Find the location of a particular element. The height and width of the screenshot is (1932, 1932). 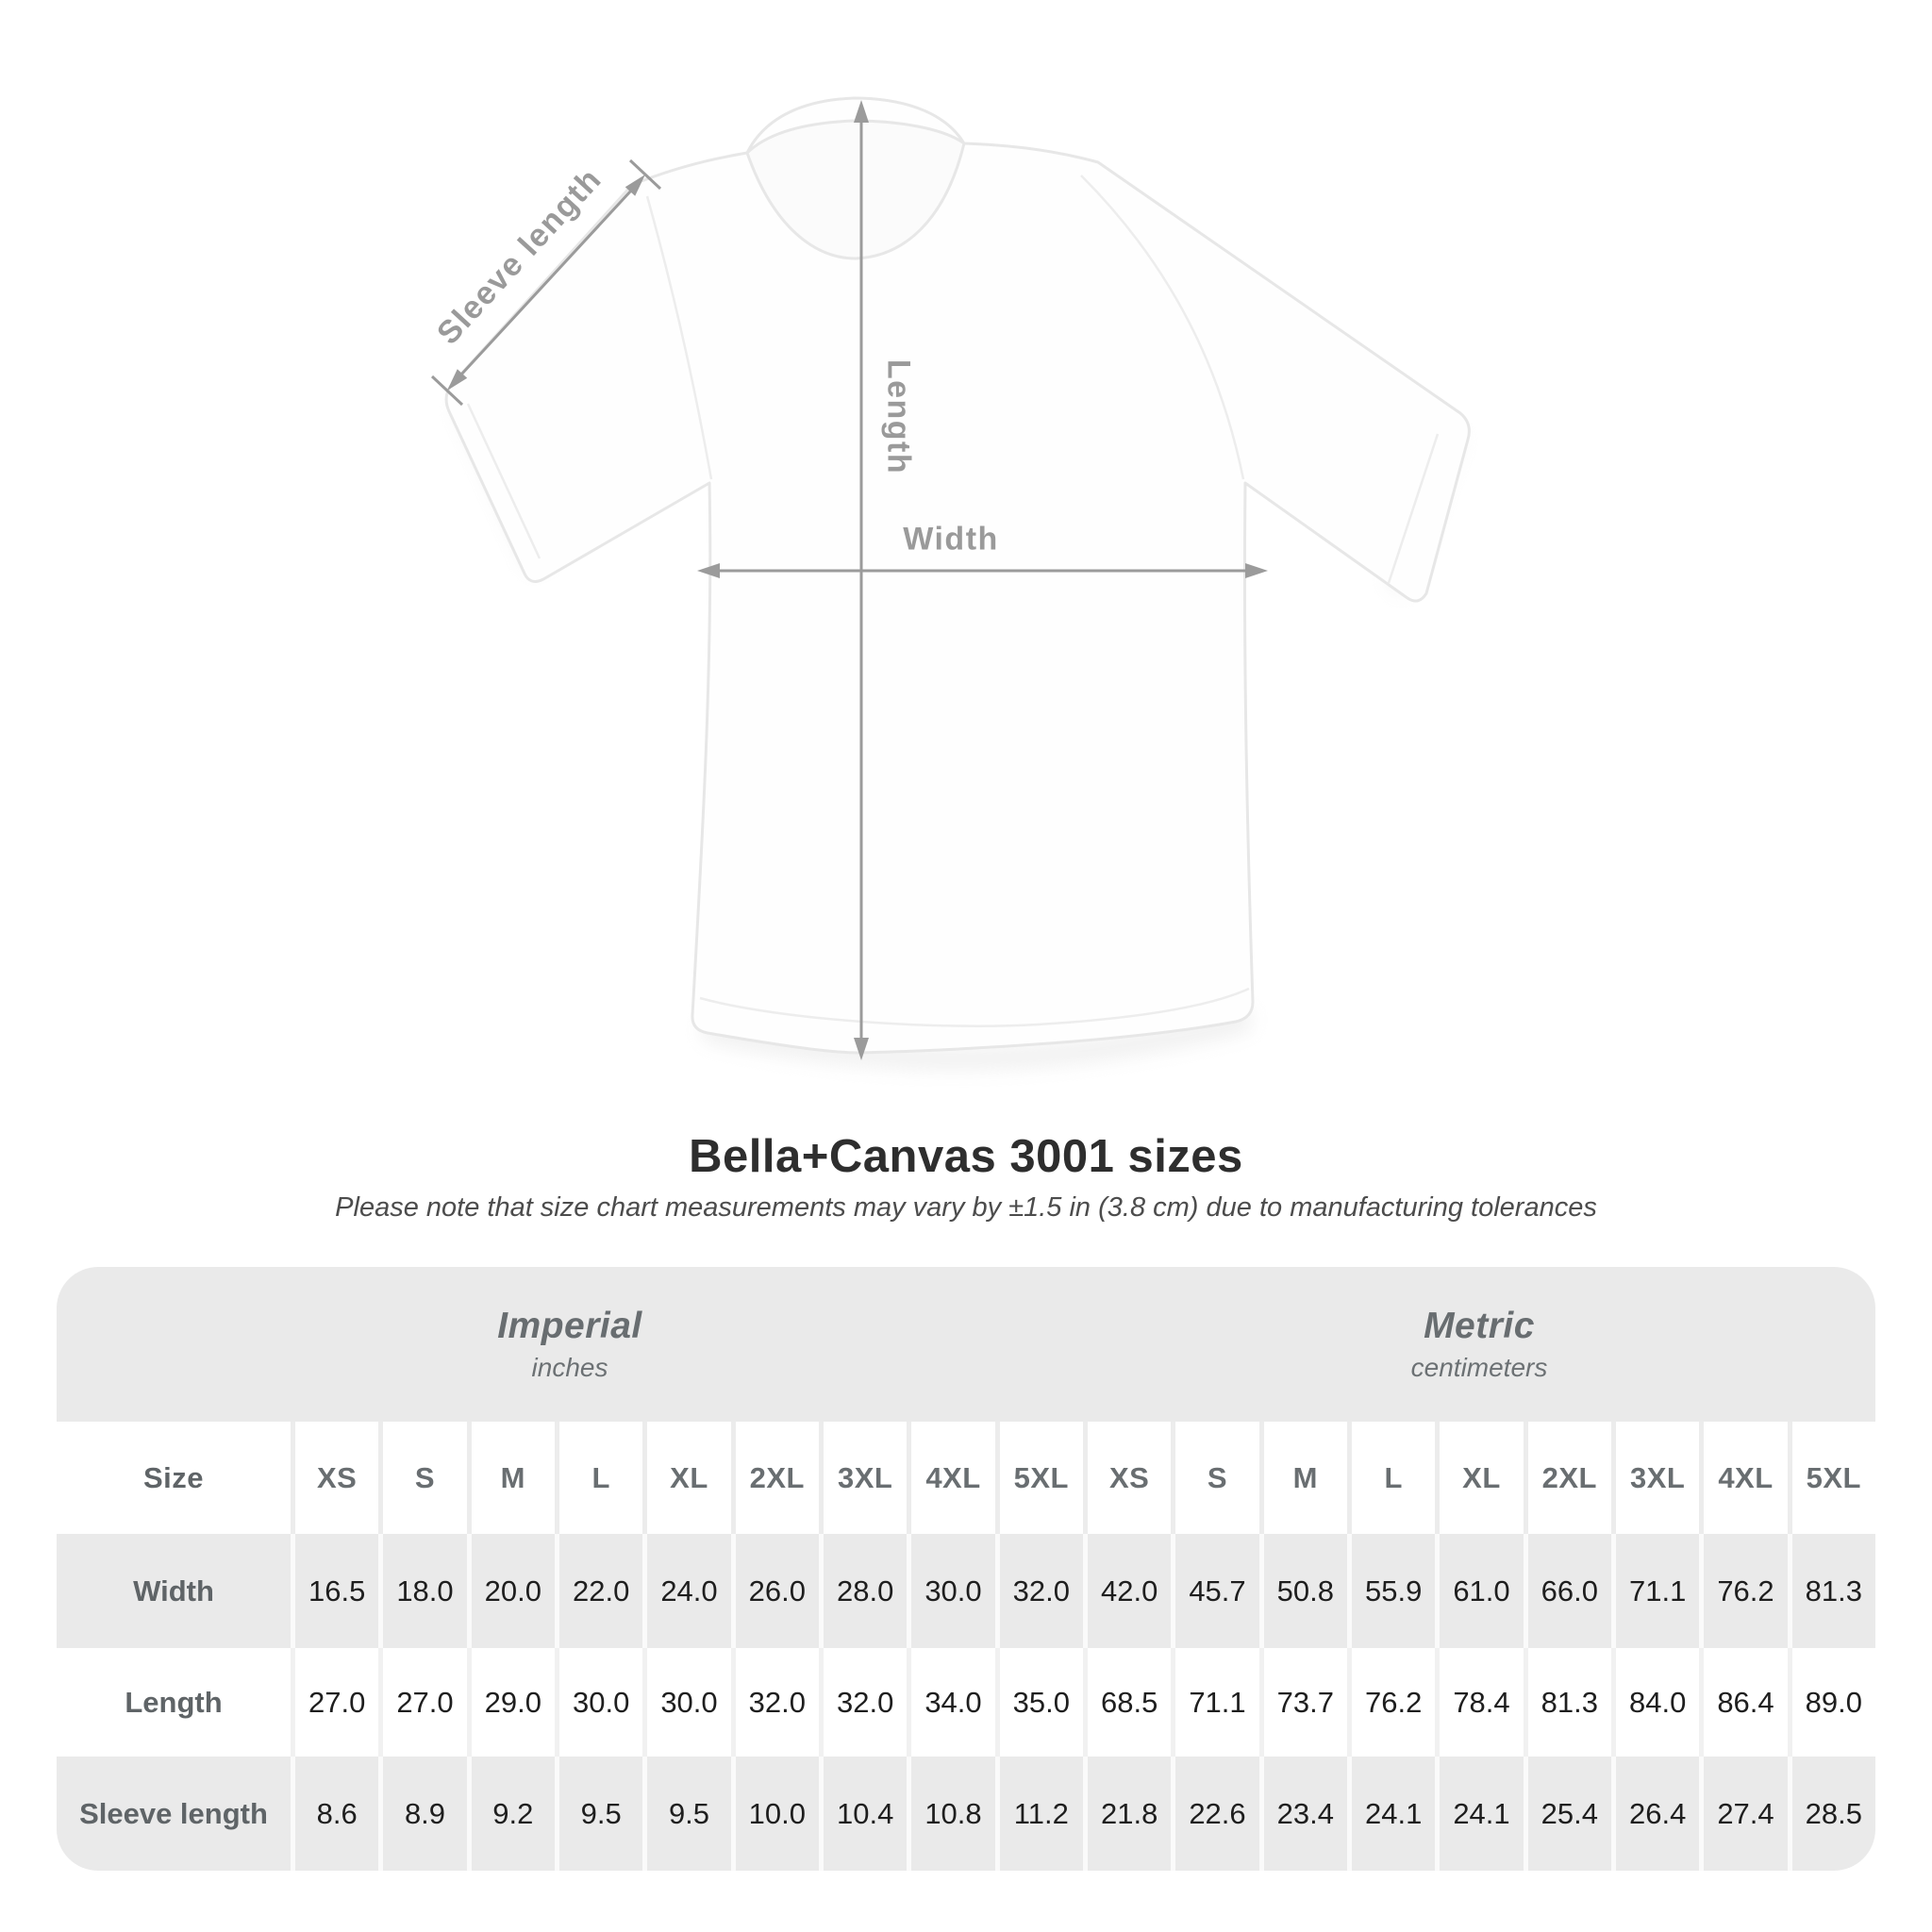

unit-header-band: Imperial inches Metric centimeters is located at coordinates (966, 1344).